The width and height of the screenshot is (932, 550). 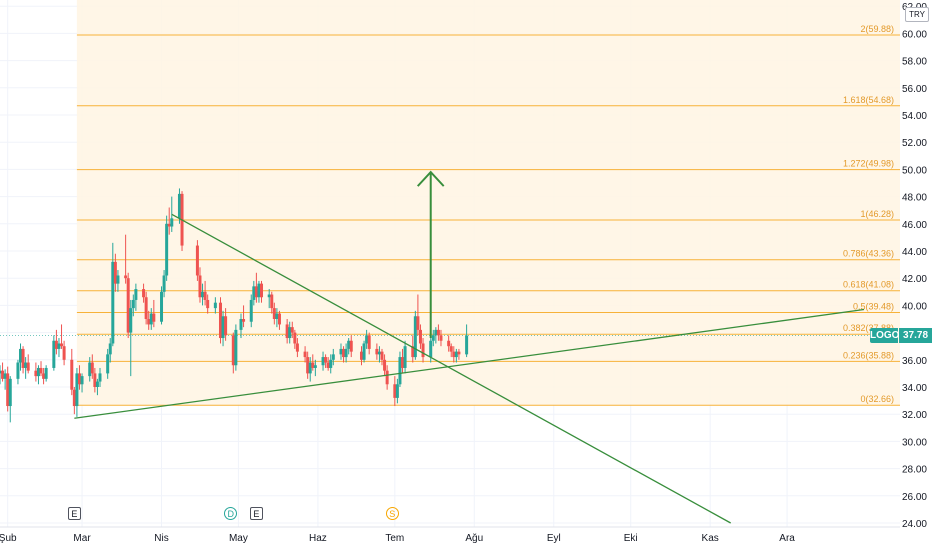 What do you see at coordinates (877, 399) in the screenshot?
I see `fib-level-label: 0(32.66)` at bounding box center [877, 399].